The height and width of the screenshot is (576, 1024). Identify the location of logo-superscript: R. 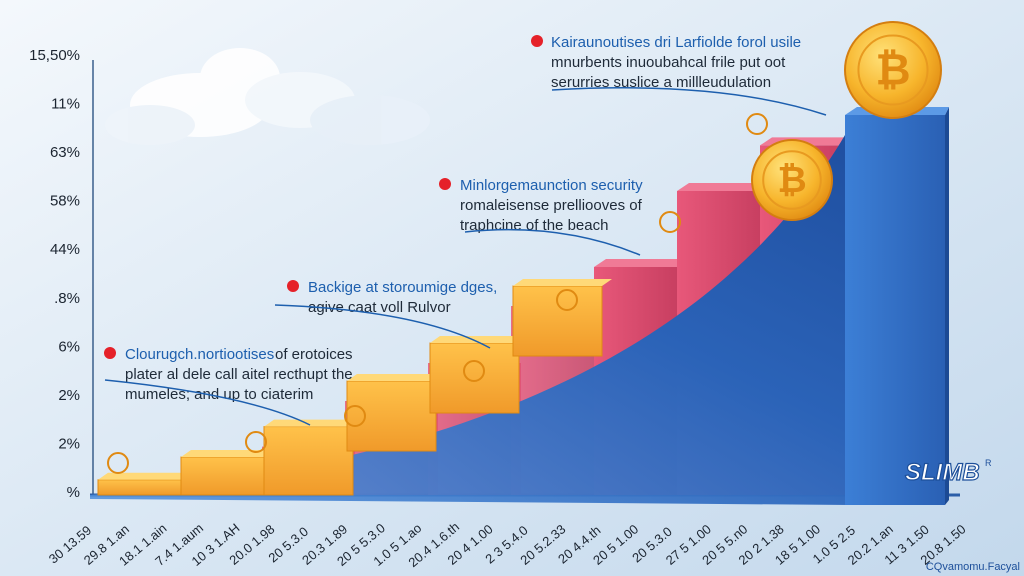
(988, 463).